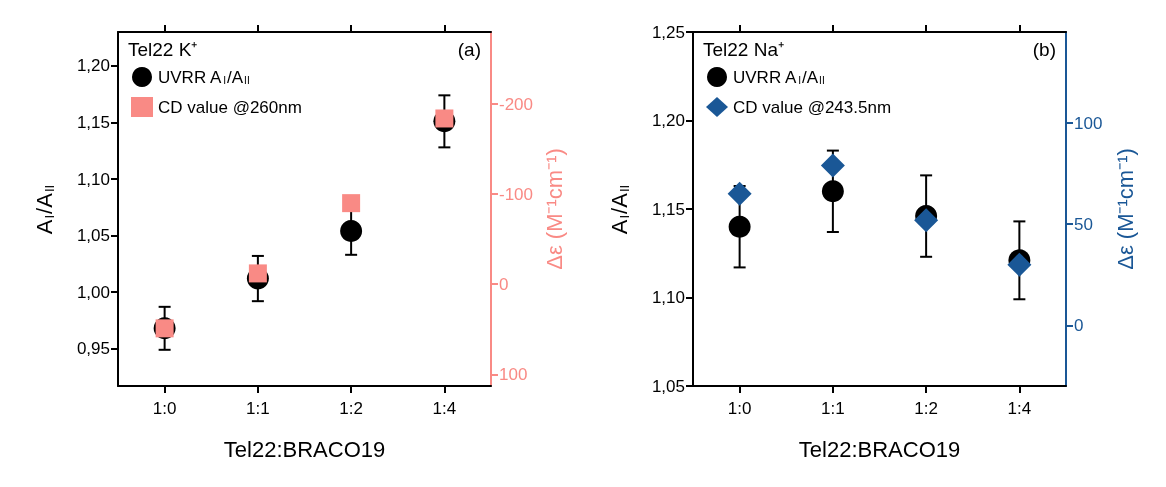 The image size is (1166, 487). I want to click on y2-tick-label: 50, so click(1083, 224).